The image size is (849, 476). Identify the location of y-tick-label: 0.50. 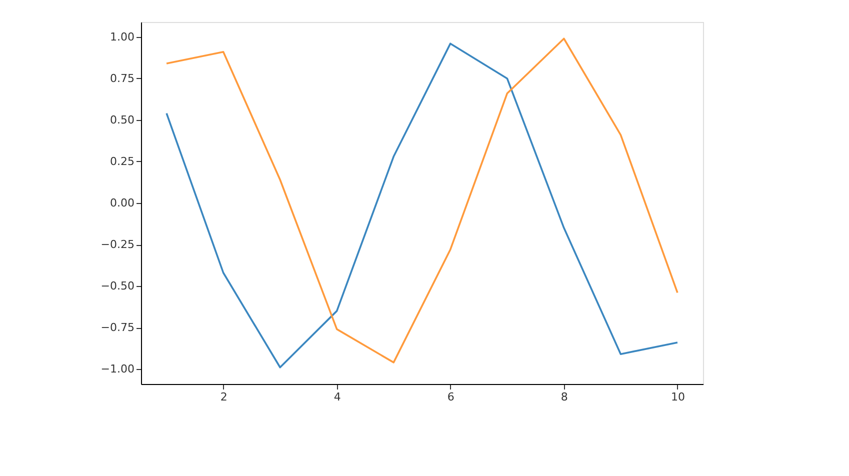
(122, 119).